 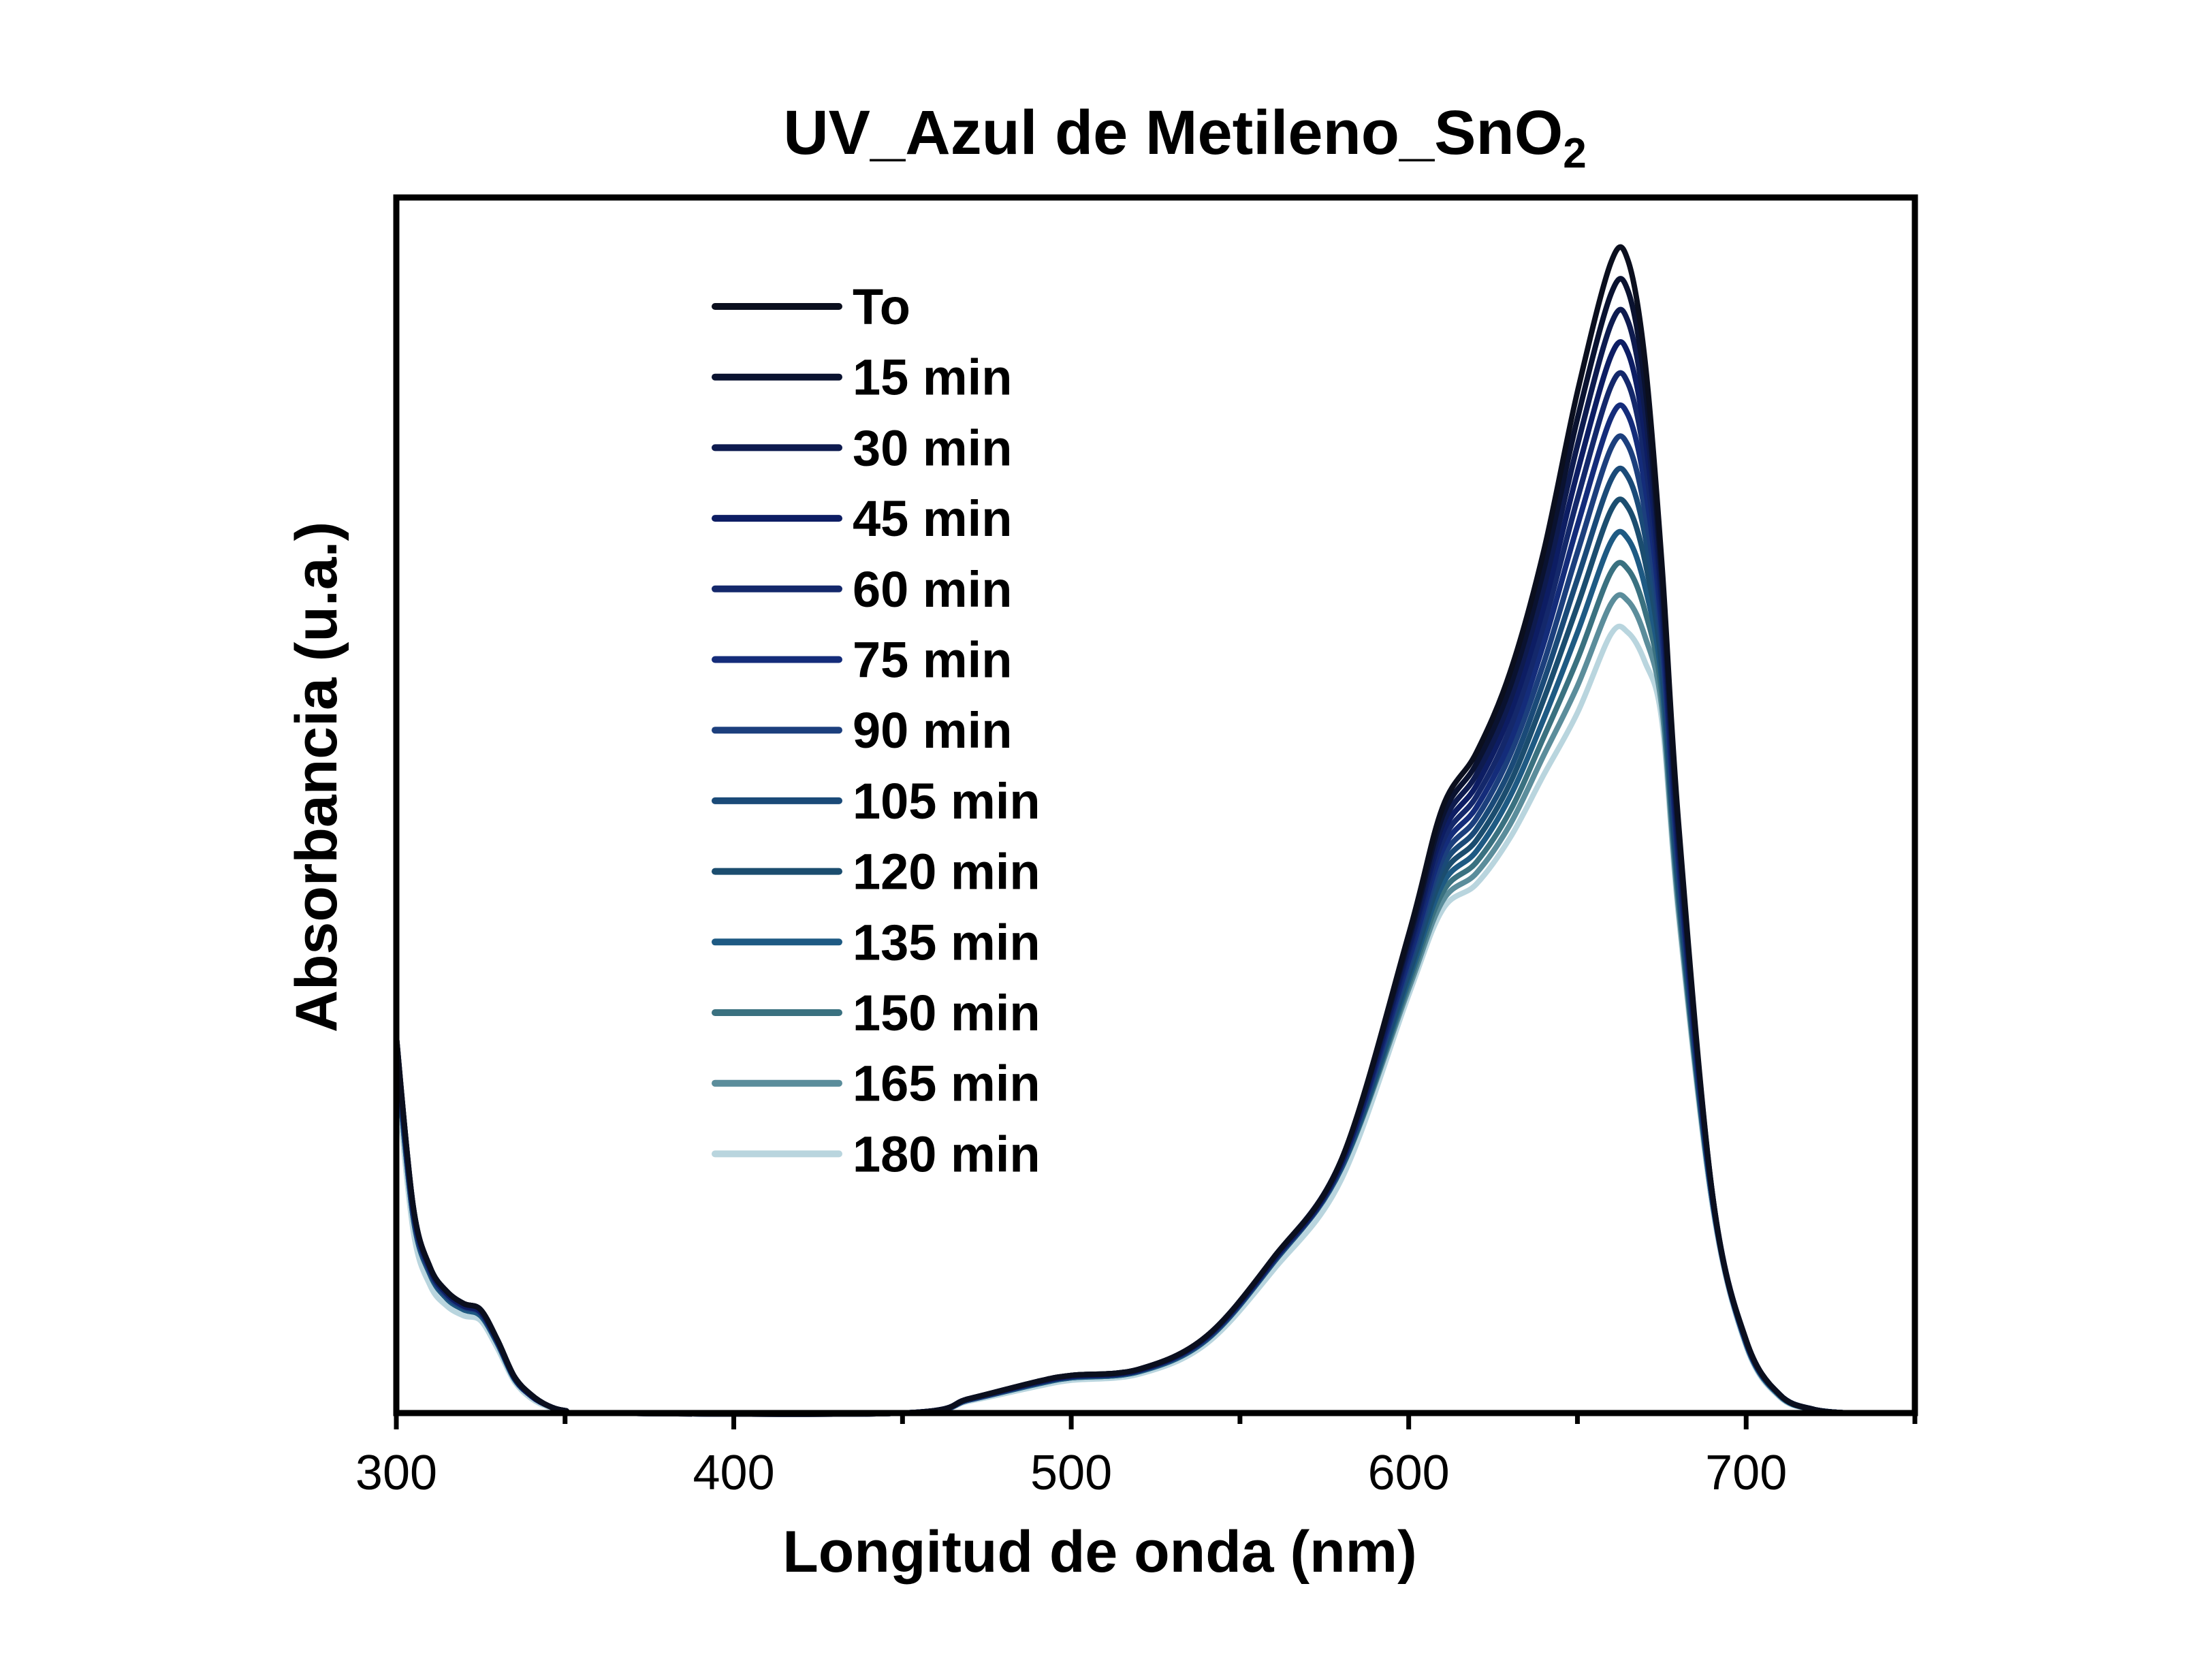 What do you see at coordinates (1746, 1473) in the screenshot?
I see `x-tick-label-700: 700` at bounding box center [1746, 1473].